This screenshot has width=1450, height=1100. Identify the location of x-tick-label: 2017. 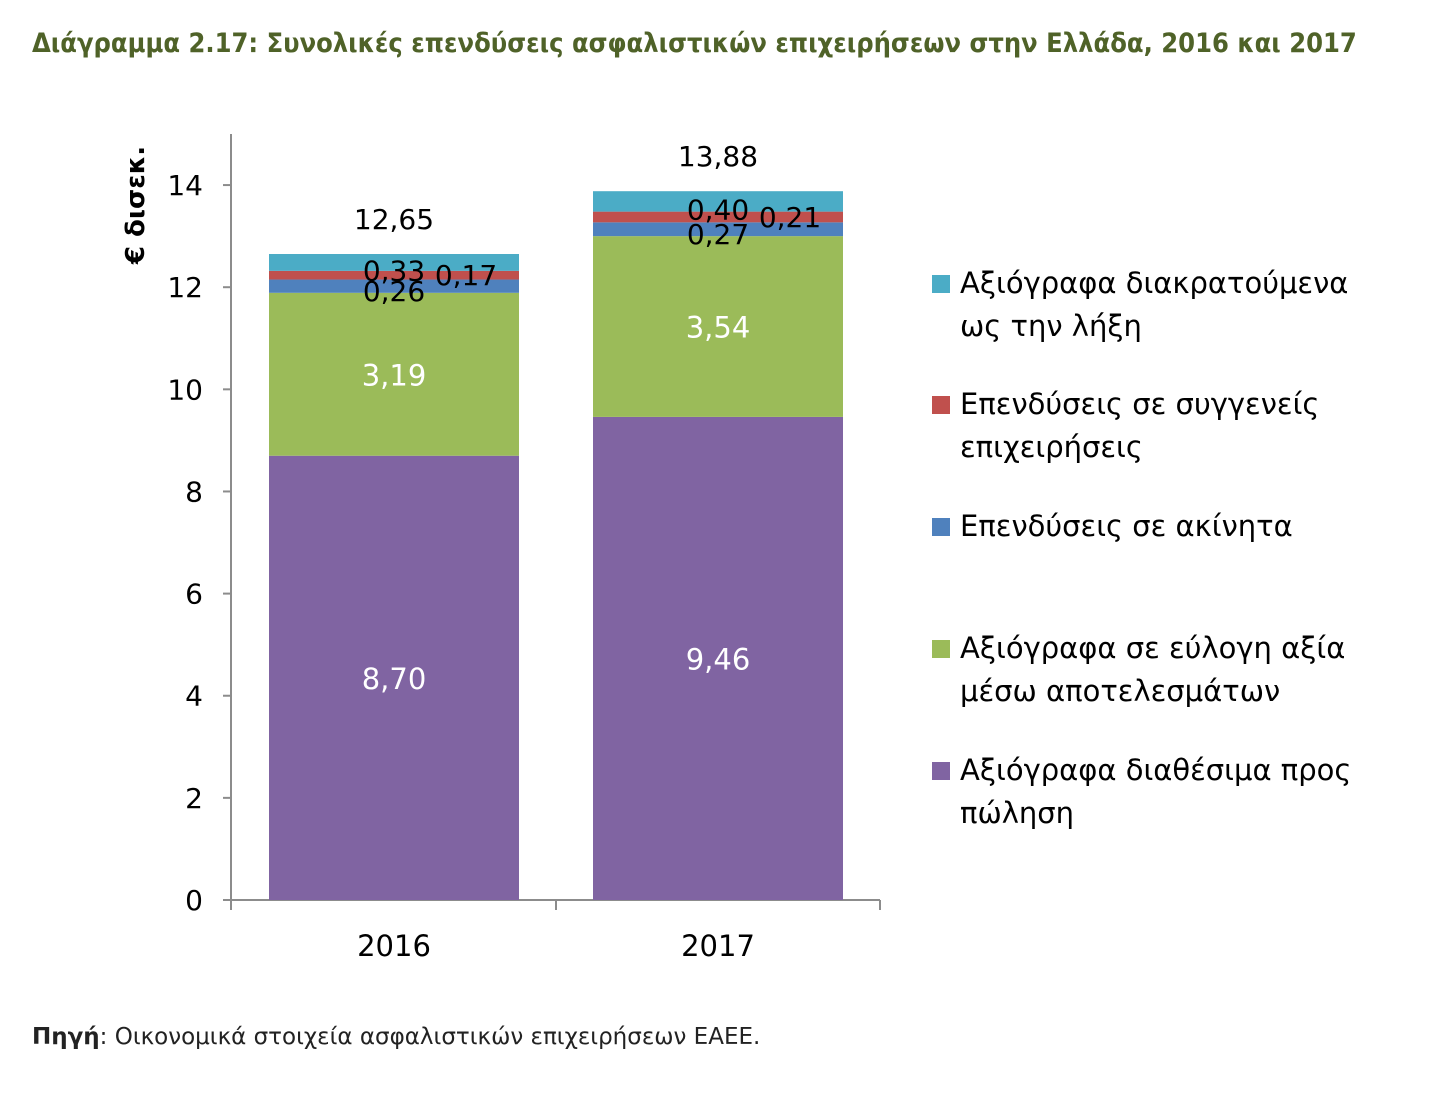
(718, 946).